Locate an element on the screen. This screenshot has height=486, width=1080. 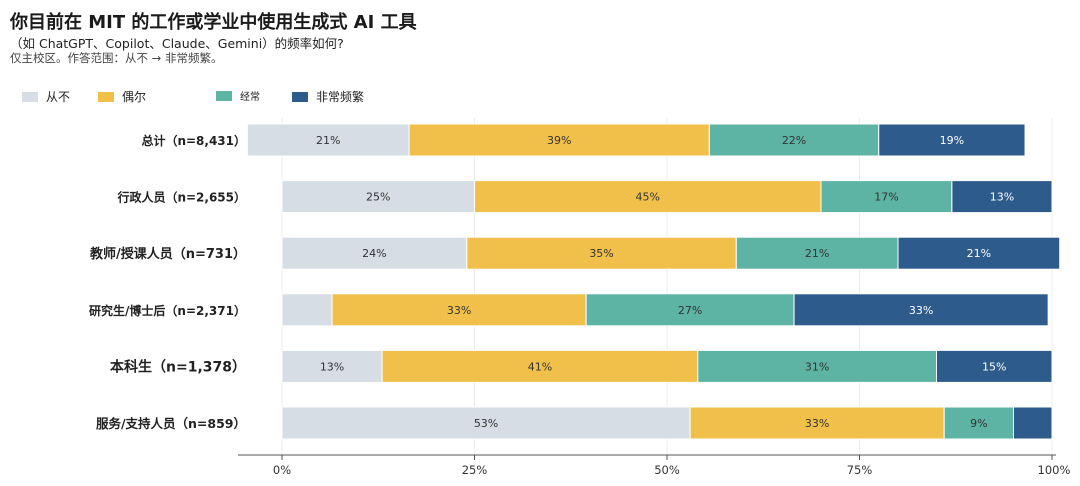
data-label: 22% is located at coordinates (794, 140).